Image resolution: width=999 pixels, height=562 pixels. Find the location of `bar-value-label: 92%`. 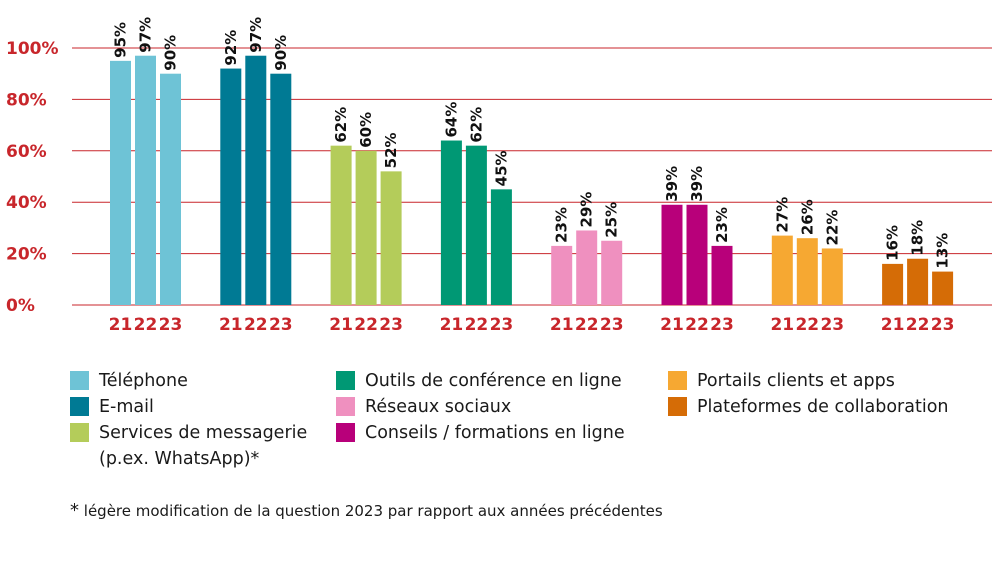

bar-value-label: 92% is located at coordinates (231, 48).